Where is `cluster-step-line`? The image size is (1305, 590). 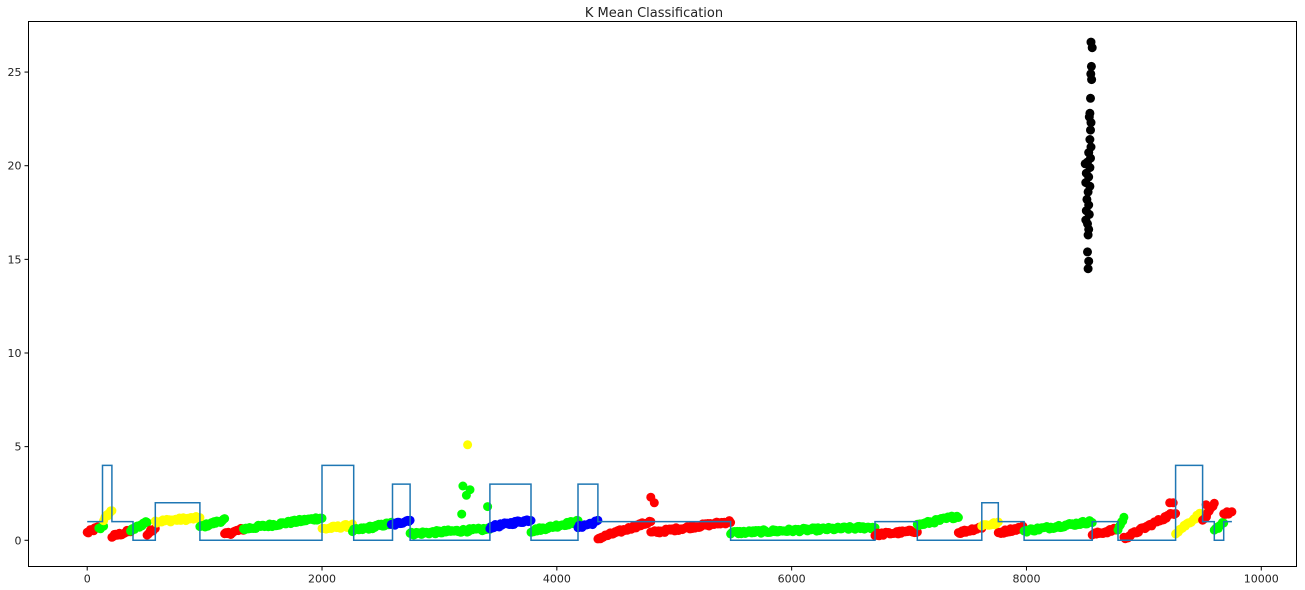
cluster-step-line is located at coordinates (659, 503).